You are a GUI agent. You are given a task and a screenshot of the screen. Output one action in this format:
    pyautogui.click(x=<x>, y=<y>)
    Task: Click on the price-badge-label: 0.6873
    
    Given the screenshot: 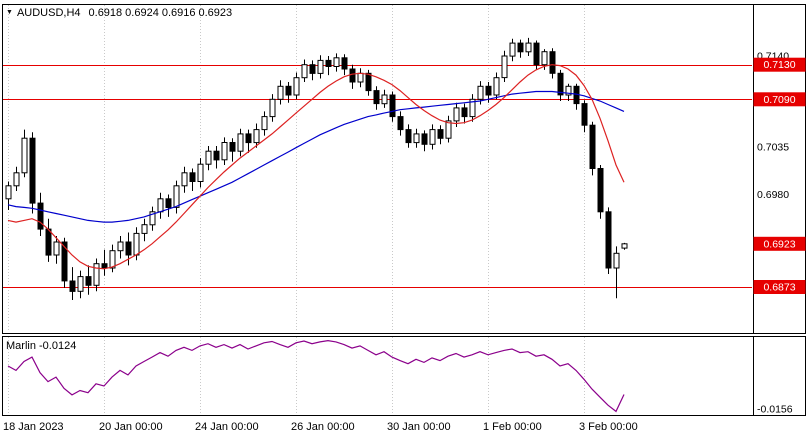 What is the action you would take?
    pyautogui.click(x=779, y=288)
    